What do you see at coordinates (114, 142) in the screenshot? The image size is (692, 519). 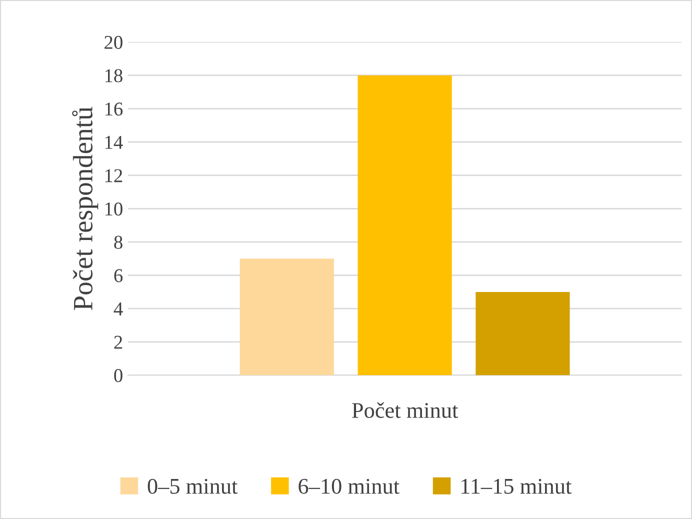 I see `y-tick-label: 14` at bounding box center [114, 142].